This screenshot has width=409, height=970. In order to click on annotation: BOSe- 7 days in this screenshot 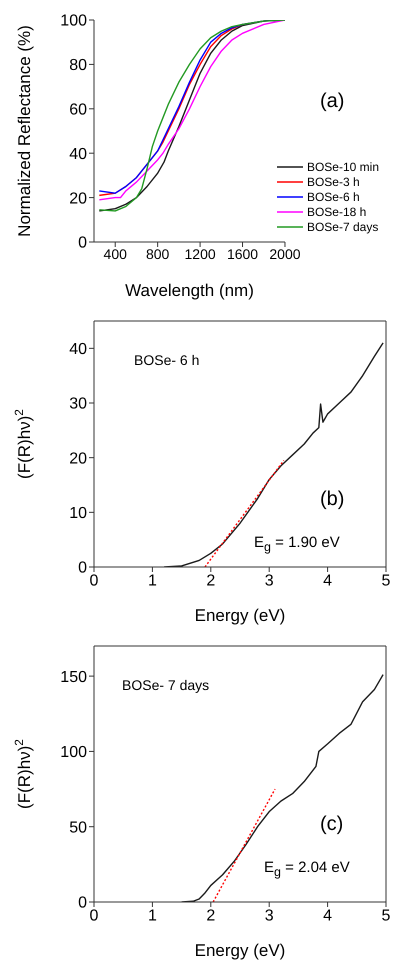, I will do `click(166, 685)`.